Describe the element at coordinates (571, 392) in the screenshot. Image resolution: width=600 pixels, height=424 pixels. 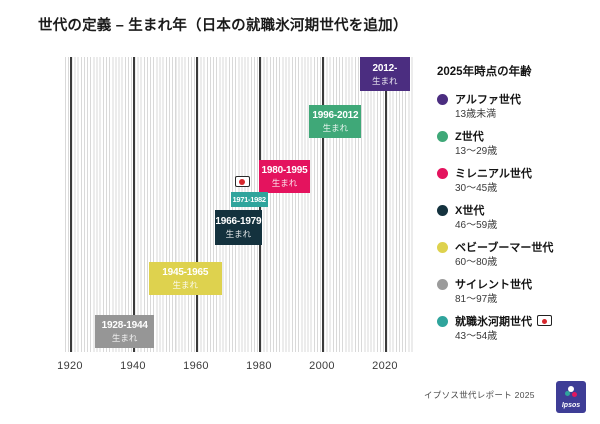
I see `ipsos-logo-mark` at that location.